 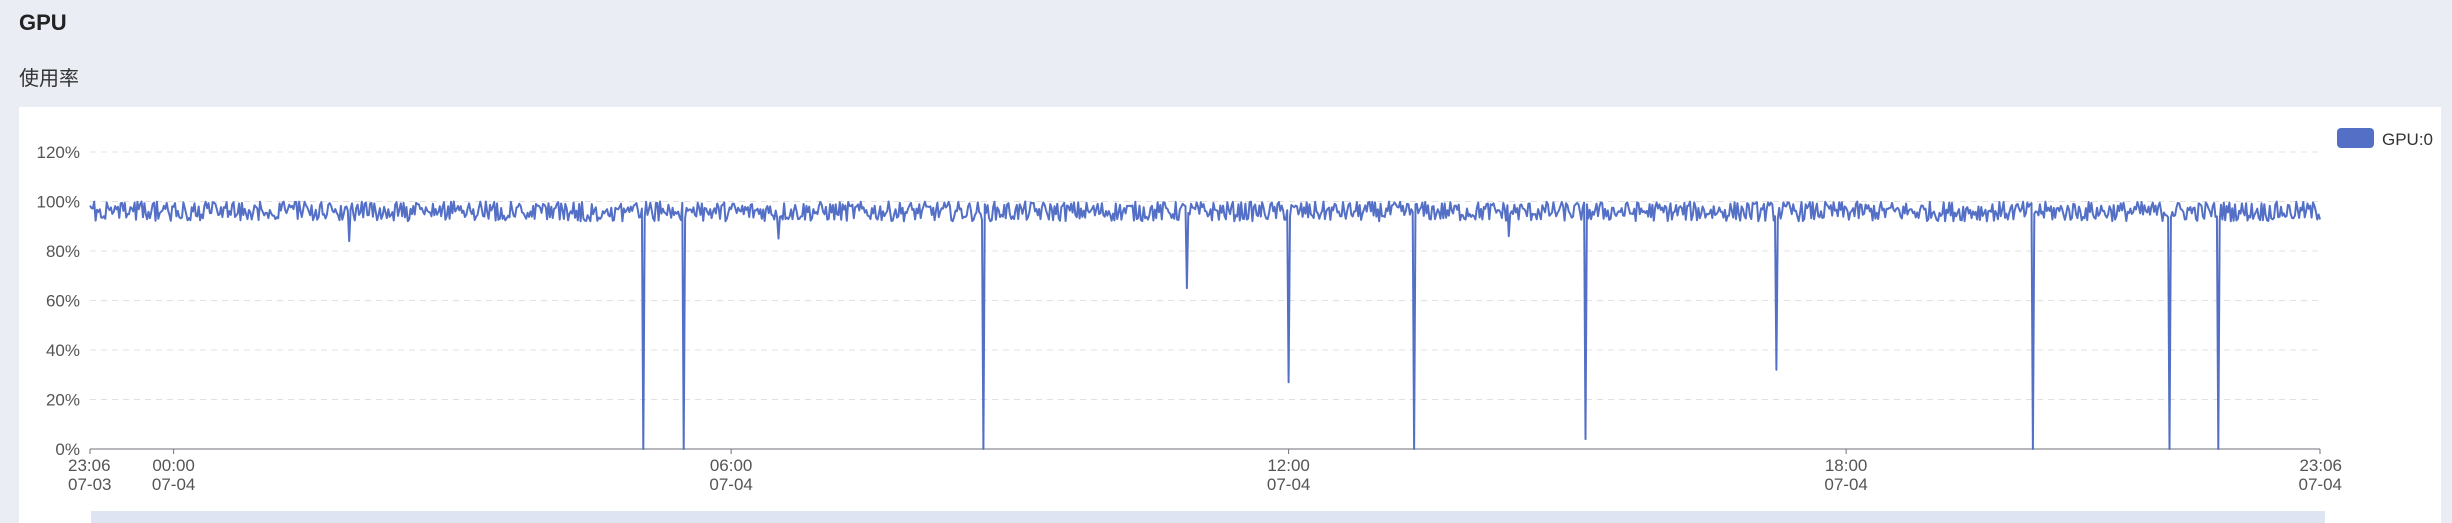 I want to click on y-tick-label: 20%, so click(x=63, y=400).